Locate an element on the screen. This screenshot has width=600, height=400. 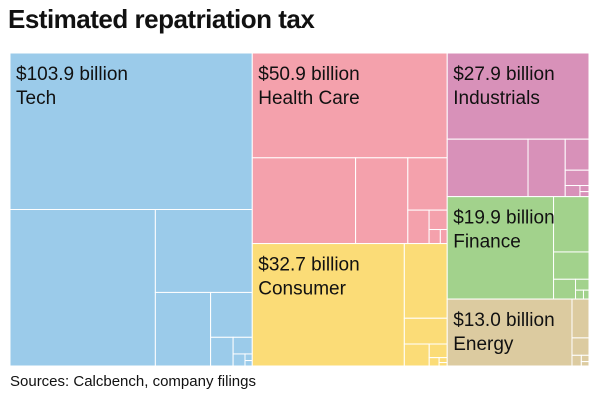
sector-health-care-amount-label: $50.9 billion is located at coordinates (308, 74).